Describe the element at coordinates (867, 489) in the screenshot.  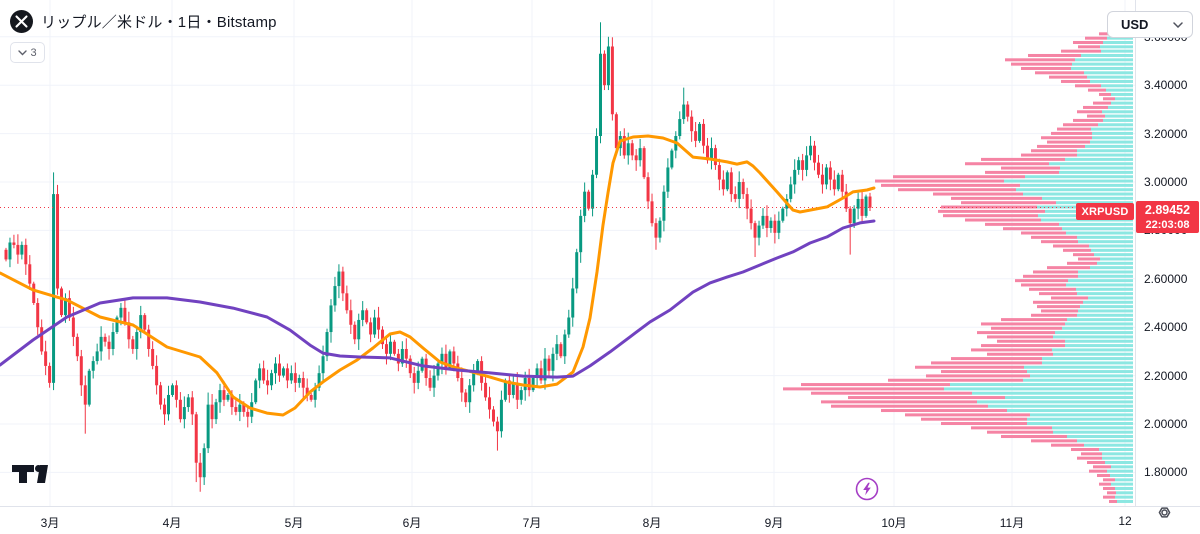
I see `boost-lightning-button` at that location.